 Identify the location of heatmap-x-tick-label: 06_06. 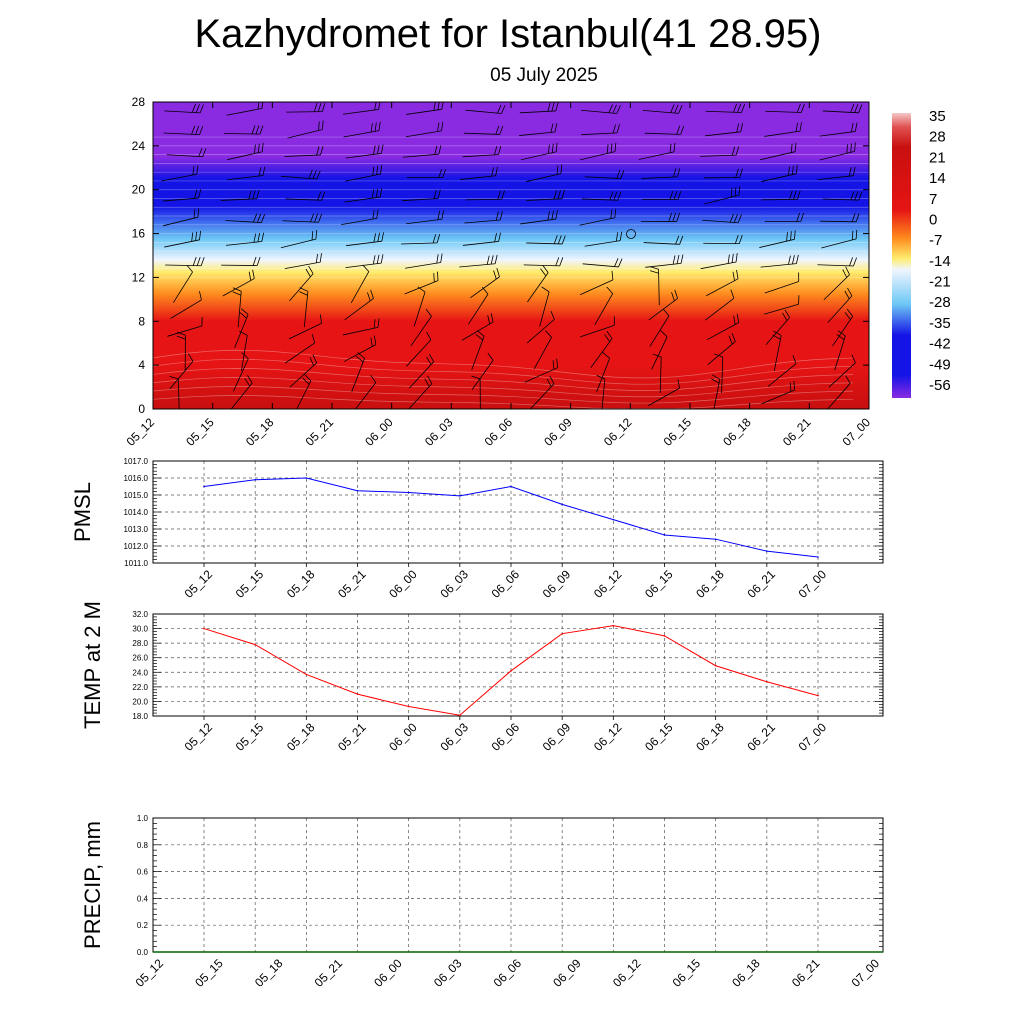
(499, 432).